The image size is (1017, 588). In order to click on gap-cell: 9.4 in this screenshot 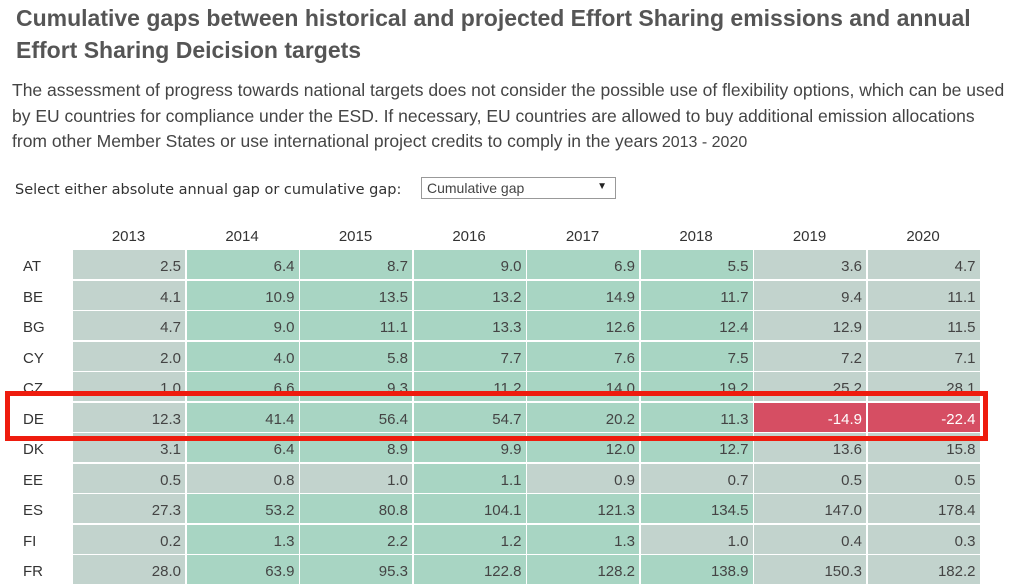, I will do `click(810, 295)`.